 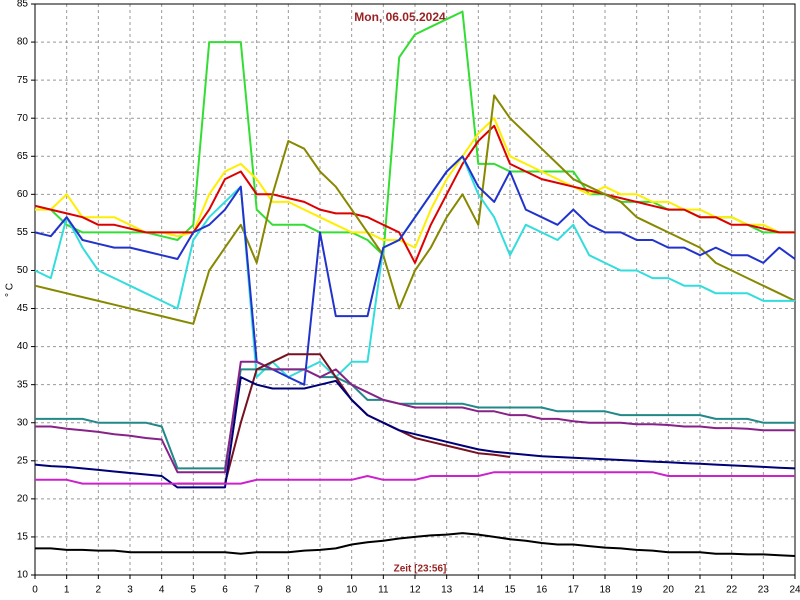 I want to click on y-tick-label: 15, so click(x=23, y=537).